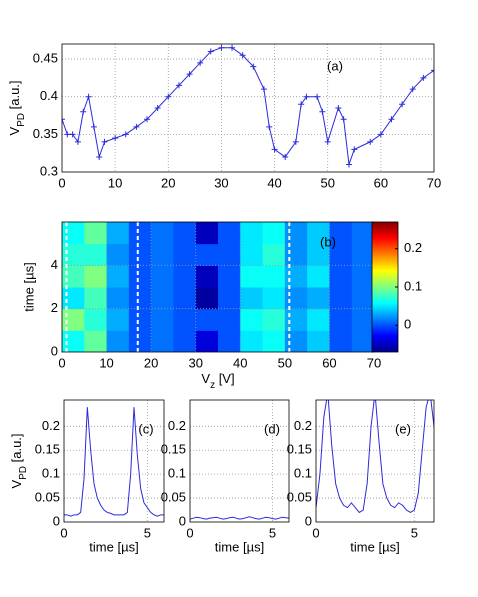  Describe the element at coordinates (413, 285) in the screenshot. I see `colorbar-tick-label: 0.1` at that location.